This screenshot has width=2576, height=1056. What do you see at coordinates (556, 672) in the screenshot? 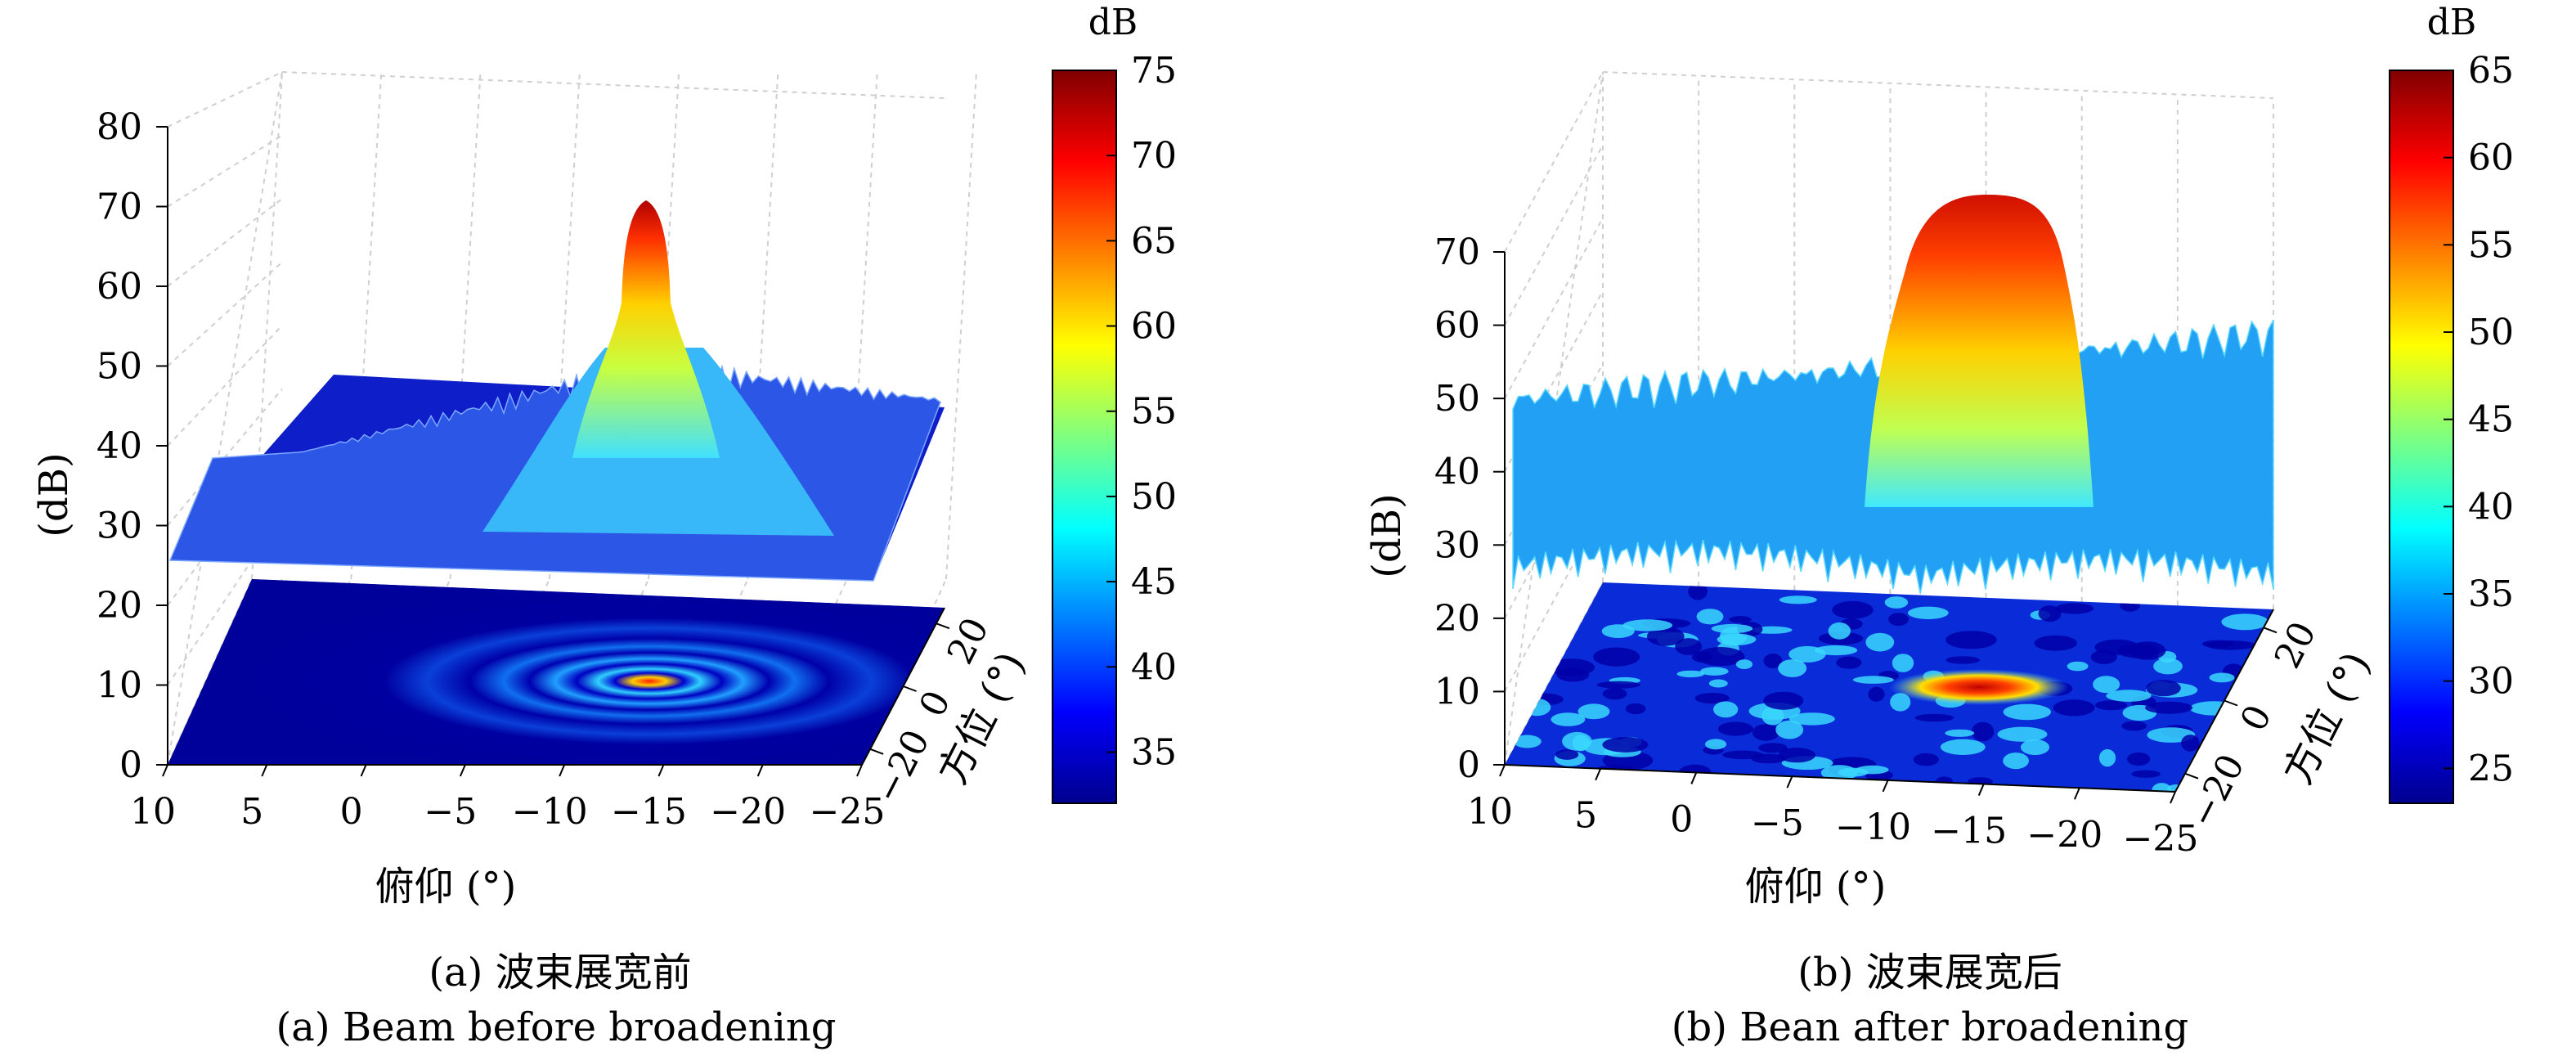
I see `panel-a-floor-contour-map` at bounding box center [556, 672].